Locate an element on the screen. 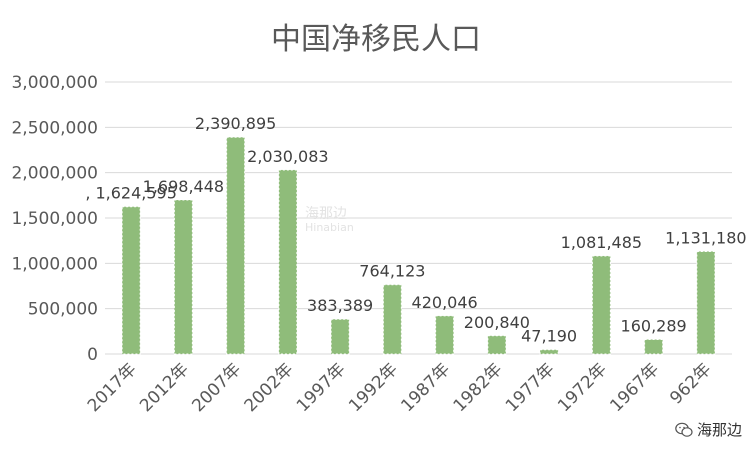 The height and width of the screenshot is (452, 752). x-tick-label: 2017年 is located at coordinates (112, 387).